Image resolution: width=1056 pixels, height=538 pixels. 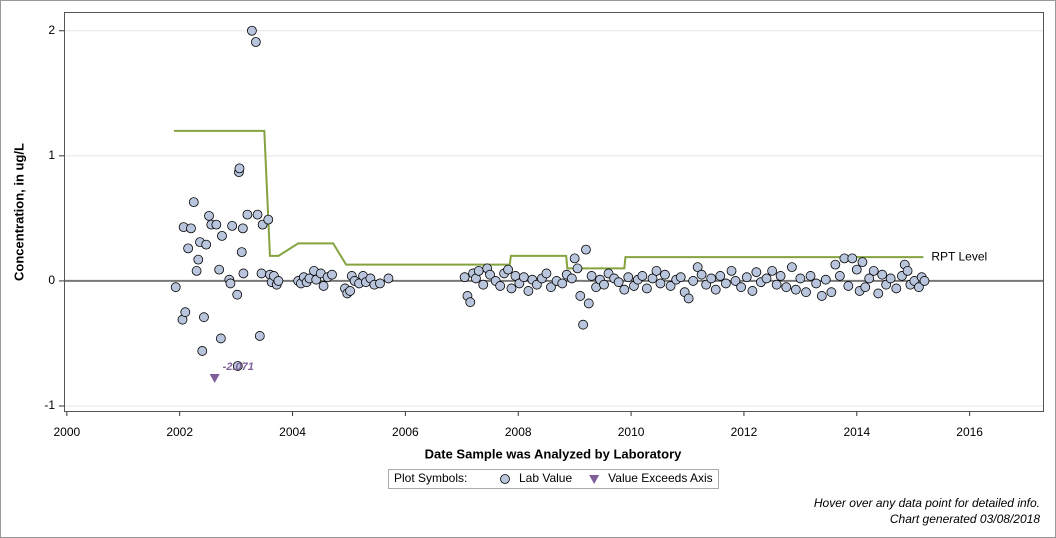 I want to click on x-tick-label: 2014, so click(x=856, y=432).